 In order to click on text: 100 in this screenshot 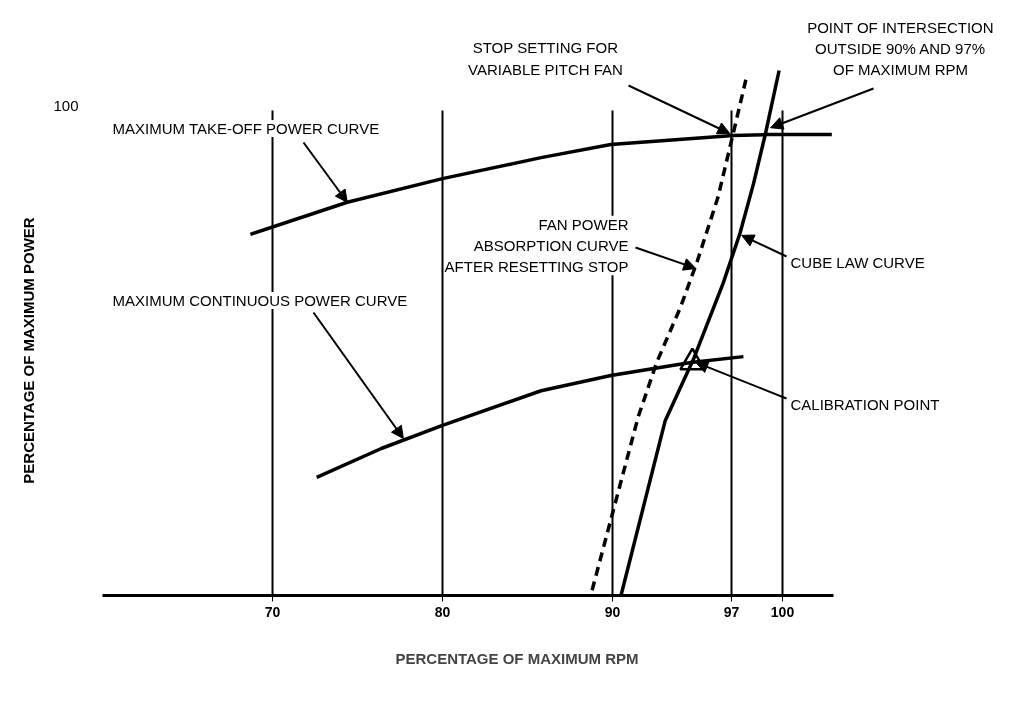, I will do `click(66, 105)`.